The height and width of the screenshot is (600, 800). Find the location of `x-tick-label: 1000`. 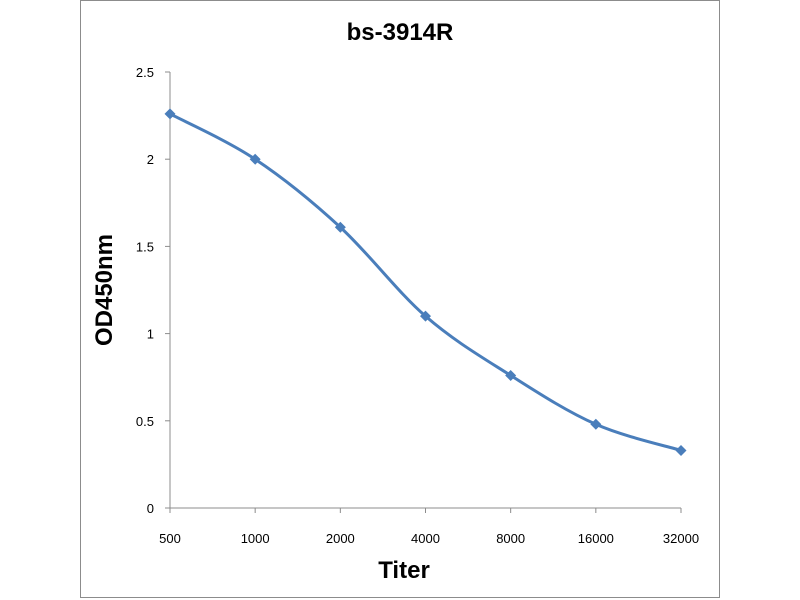

x-tick-label: 1000 is located at coordinates (255, 538).